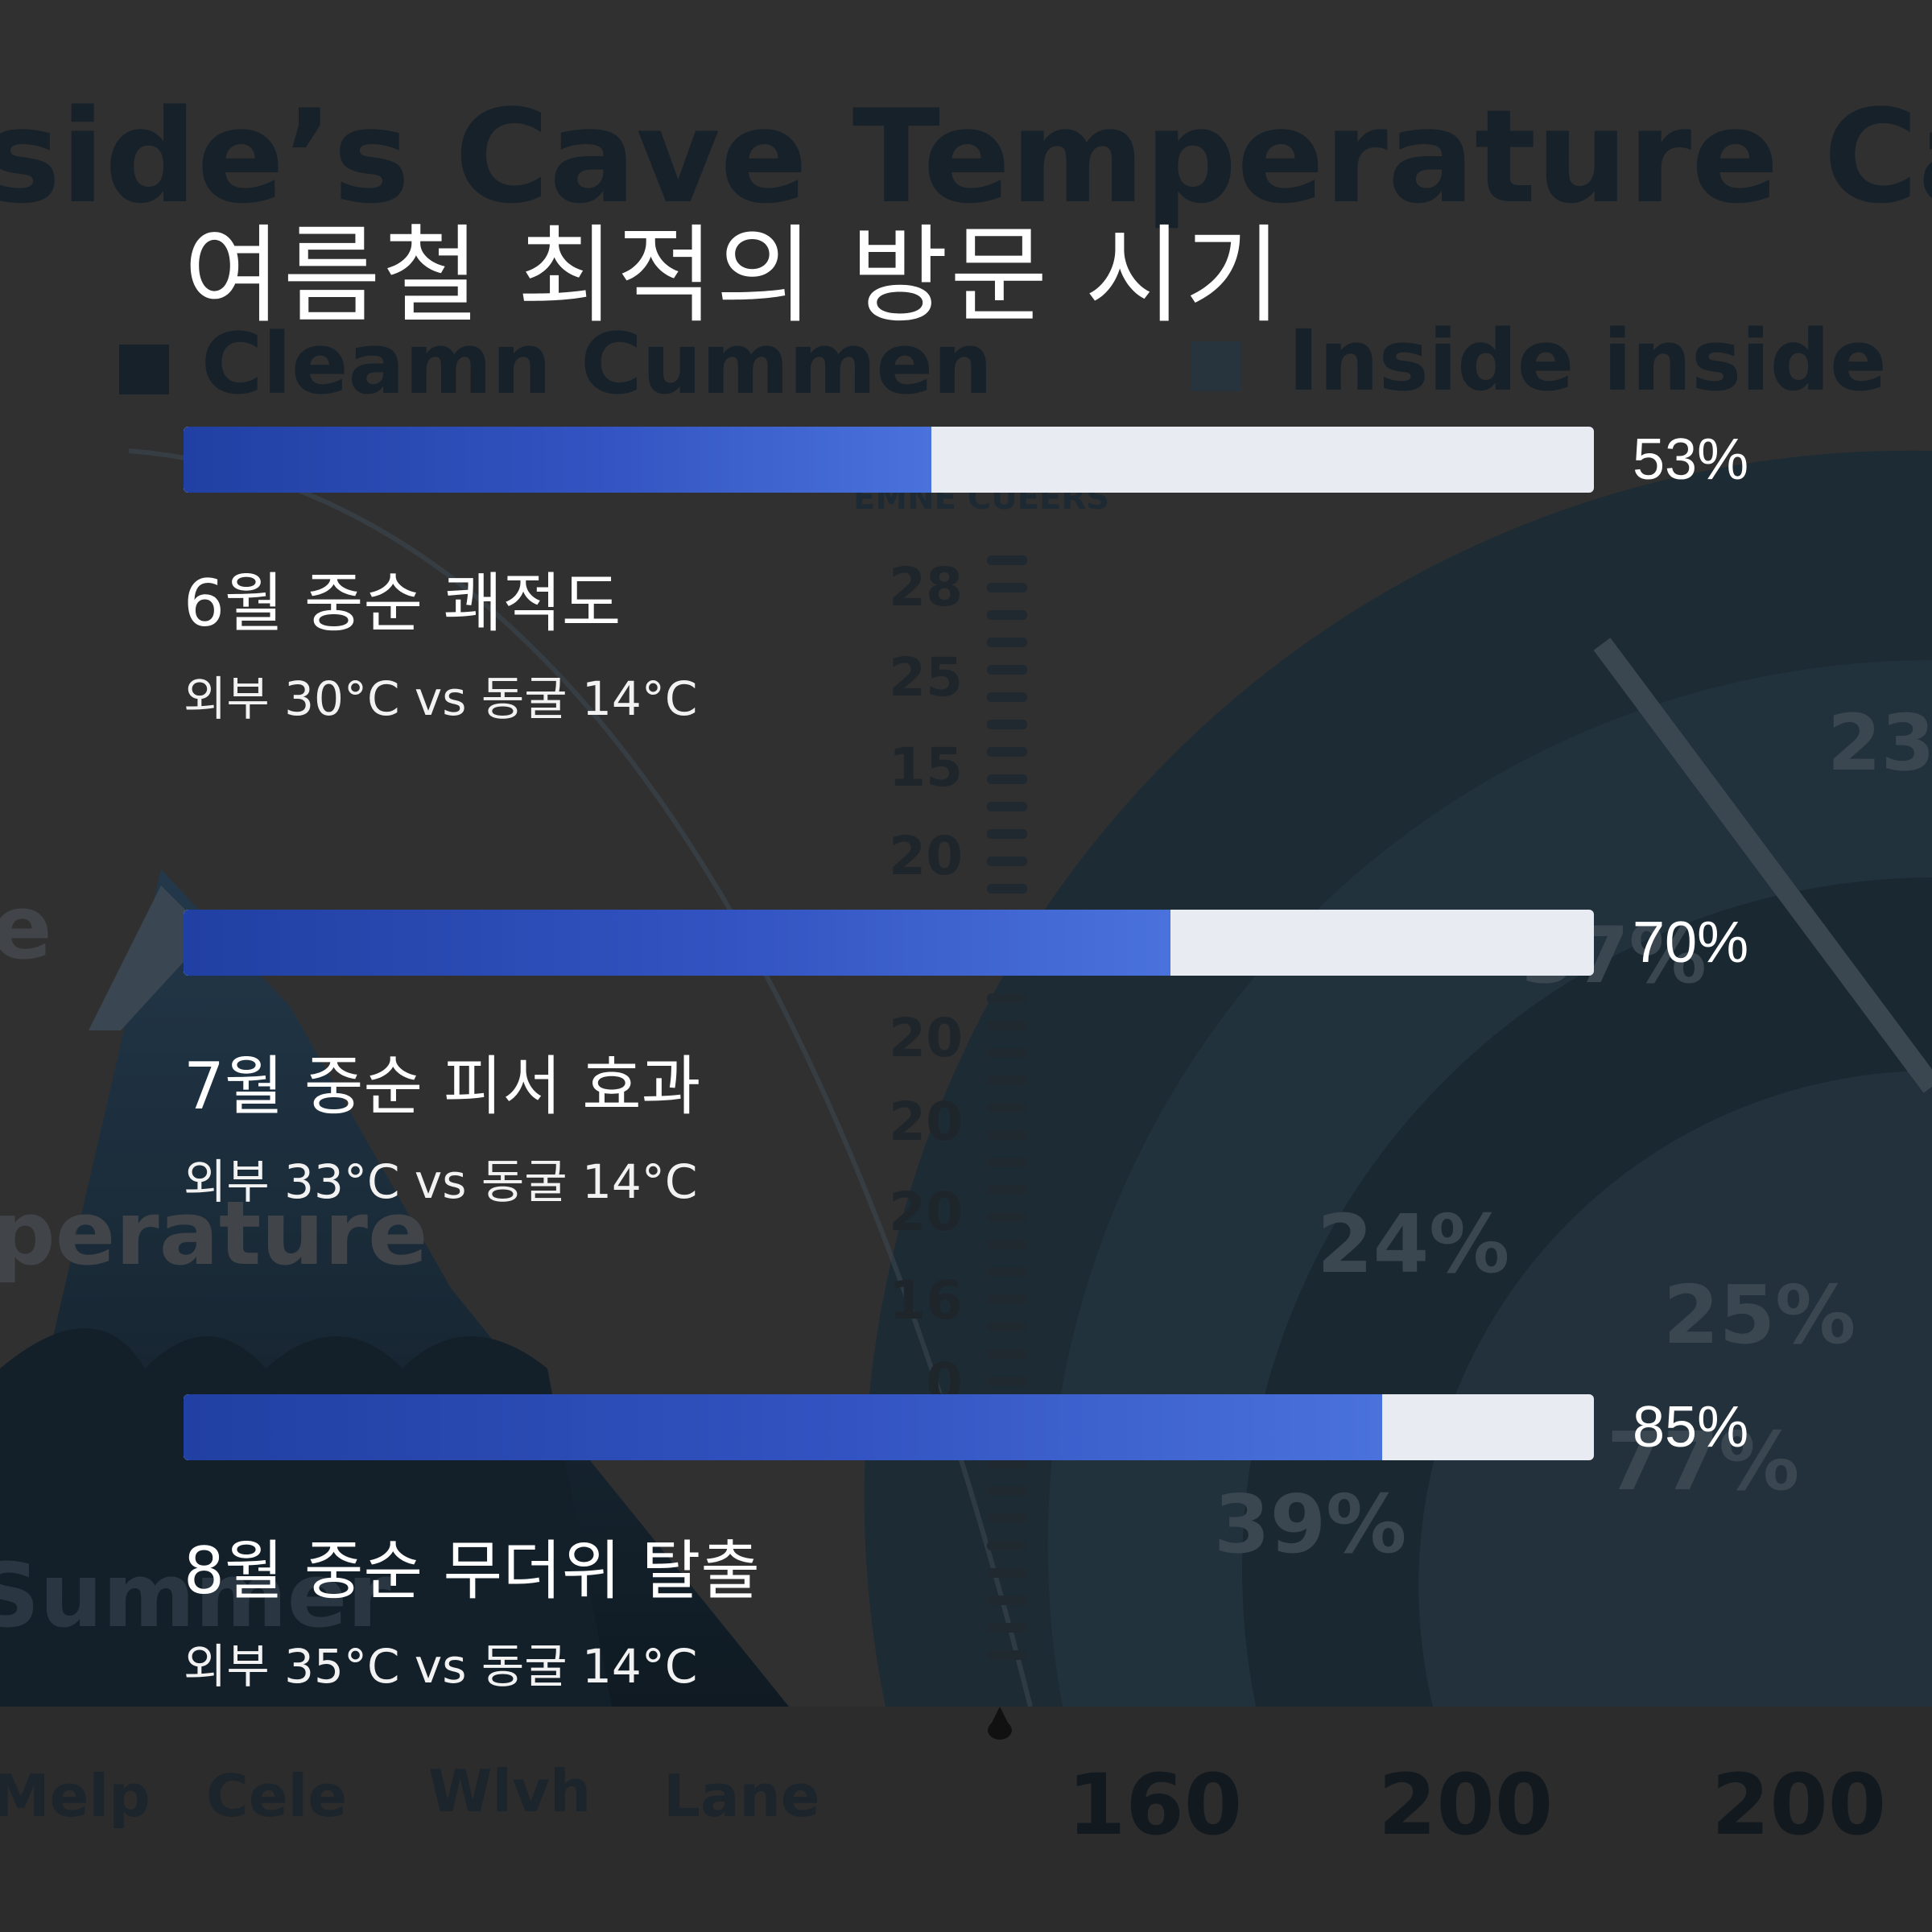 The height and width of the screenshot is (1932, 1932). Describe the element at coordinates (1691, 1427) in the screenshot. I see `bar-value-label: 85%` at that location.